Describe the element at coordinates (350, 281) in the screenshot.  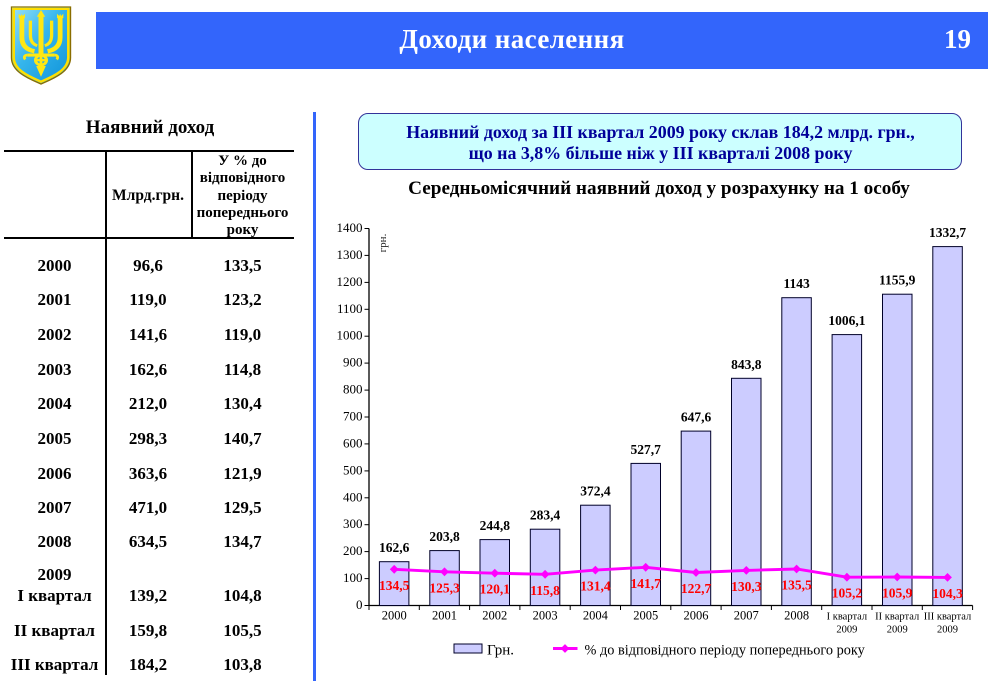
I see `svg-text: 1200` at that location.